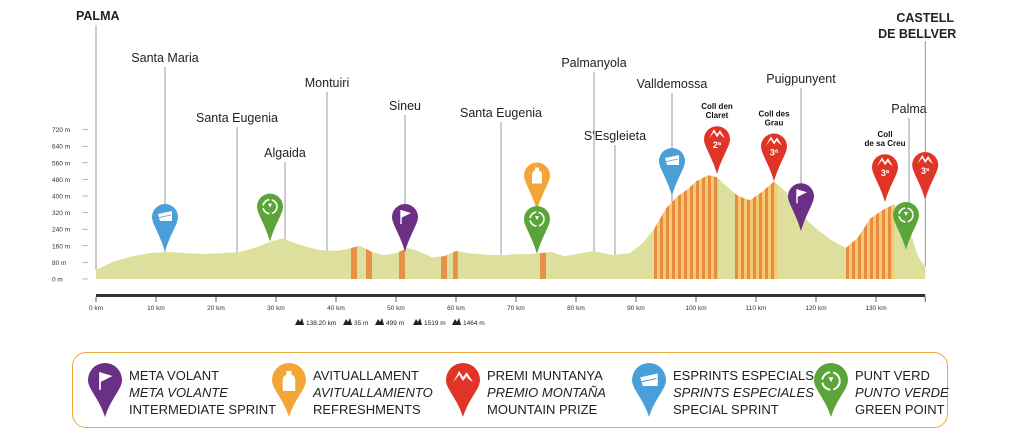 The image size is (1024, 440). What do you see at coordinates (61, 213) in the screenshot?
I see `y-tick-label: 320 m` at bounding box center [61, 213].